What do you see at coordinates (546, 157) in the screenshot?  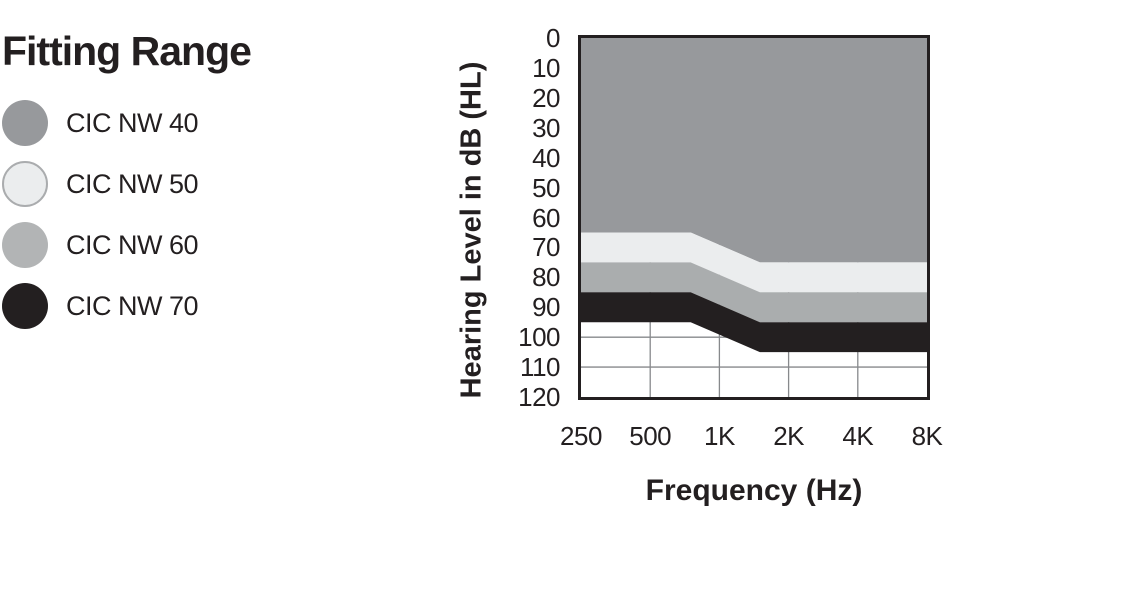 I see `y-tick-label: 40` at bounding box center [546, 157].